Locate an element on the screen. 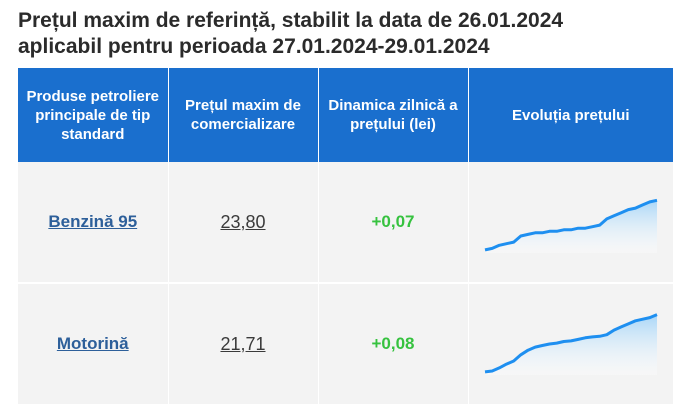 Image resolution: width=689 pixels, height=406 pixels. price-link-motorina: 21,71 is located at coordinates (243, 343).